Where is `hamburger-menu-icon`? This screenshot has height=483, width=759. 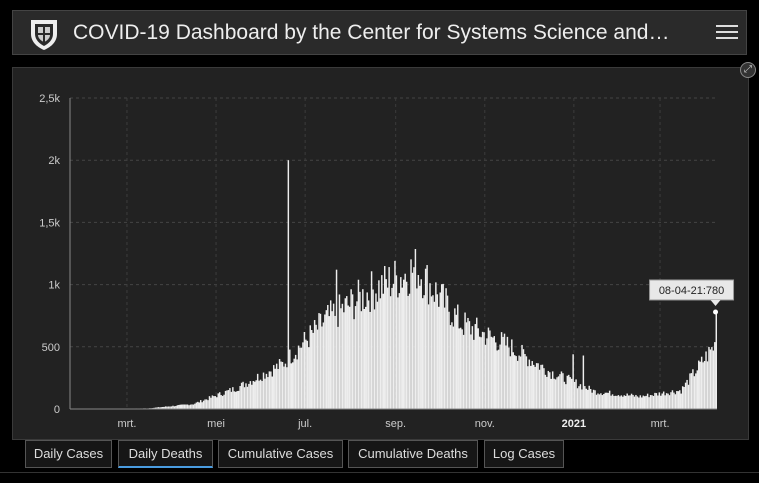 hamburger-menu-icon is located at coordinates (727, 32).